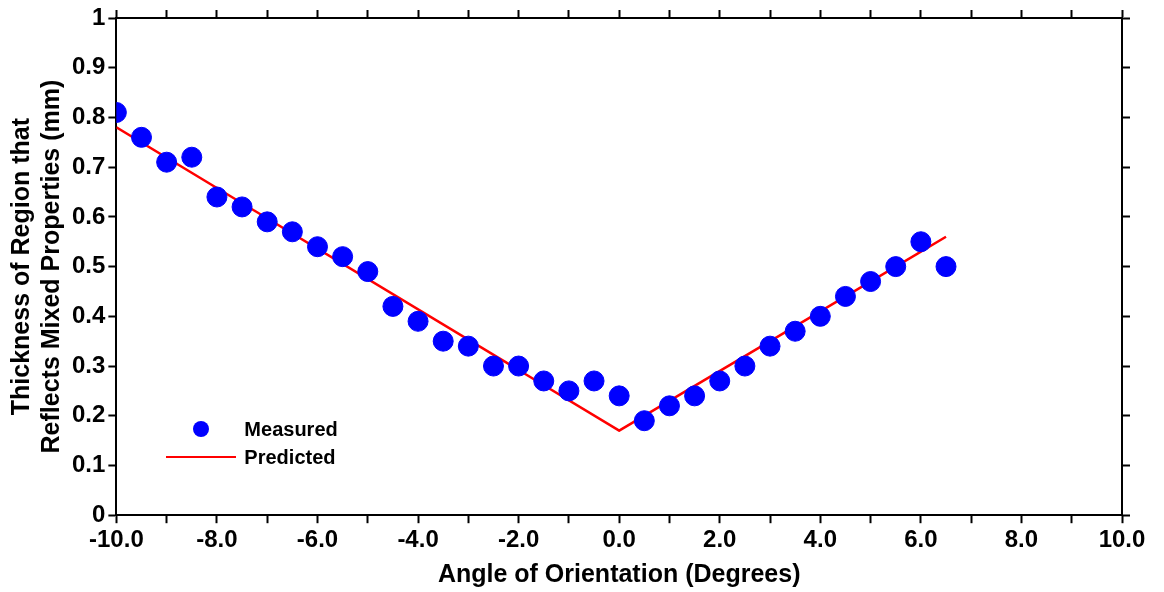 This screenshot has width=1164, height=592. I want to click on x-tick-label: -10.0, so click(116, 539).